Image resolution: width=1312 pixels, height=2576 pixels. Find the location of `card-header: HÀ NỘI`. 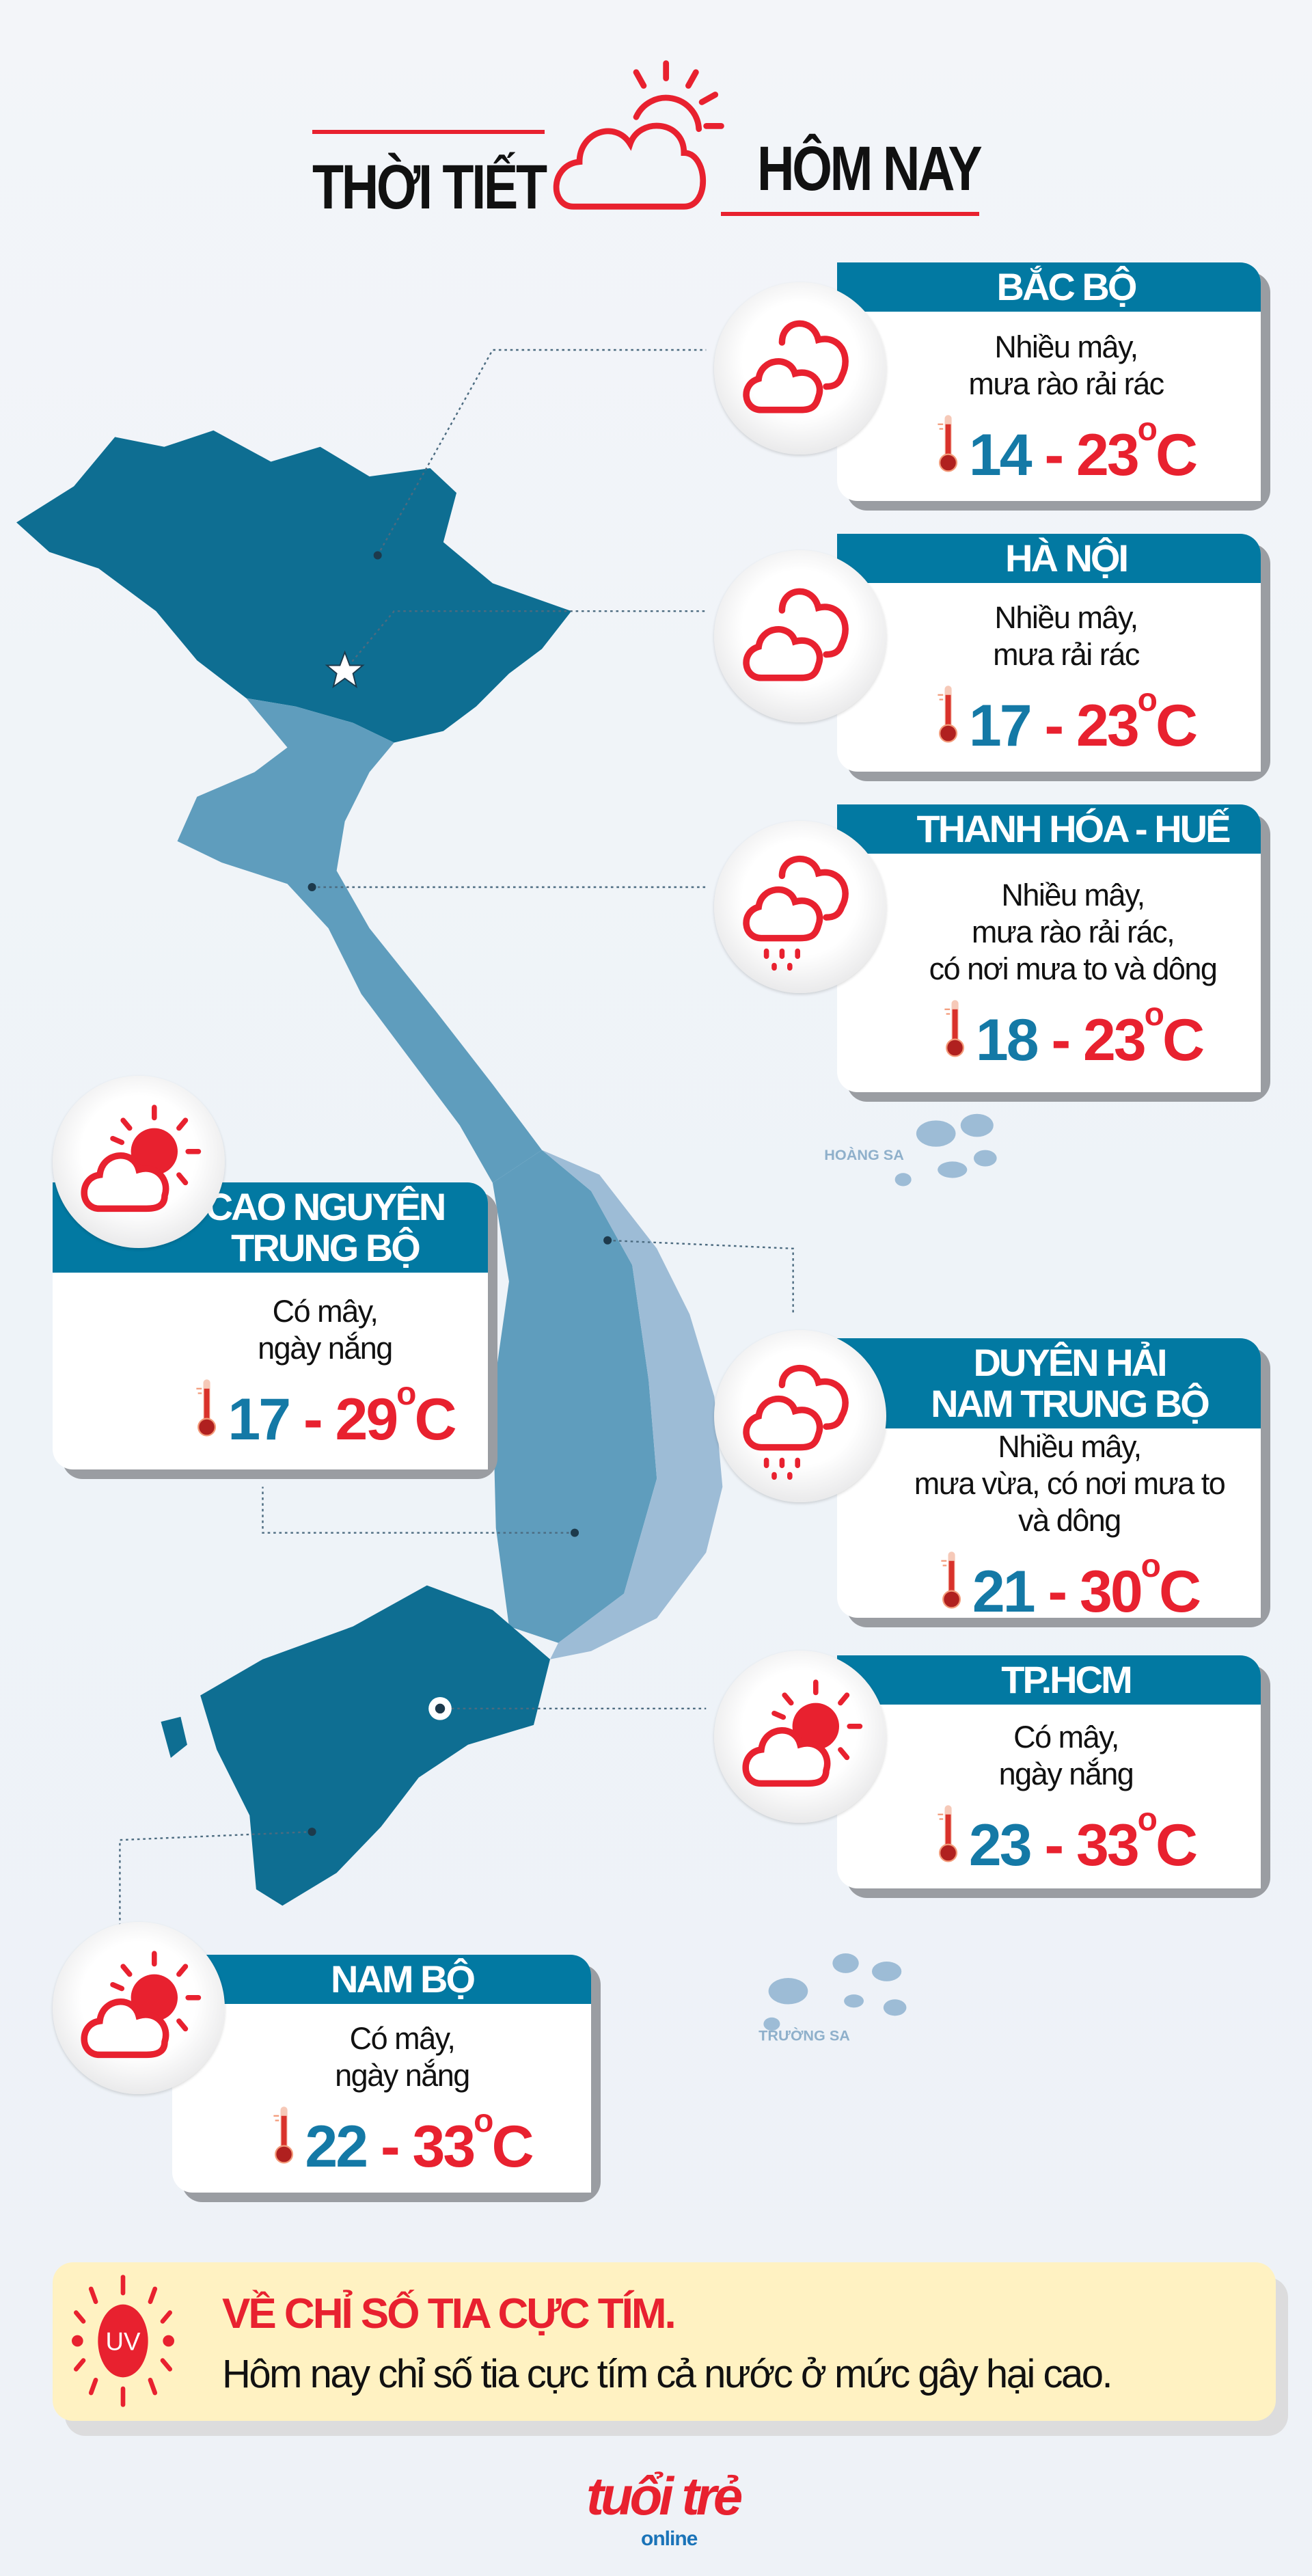

card-header: HÀ NỘI is located at coordinates (1049, 559).